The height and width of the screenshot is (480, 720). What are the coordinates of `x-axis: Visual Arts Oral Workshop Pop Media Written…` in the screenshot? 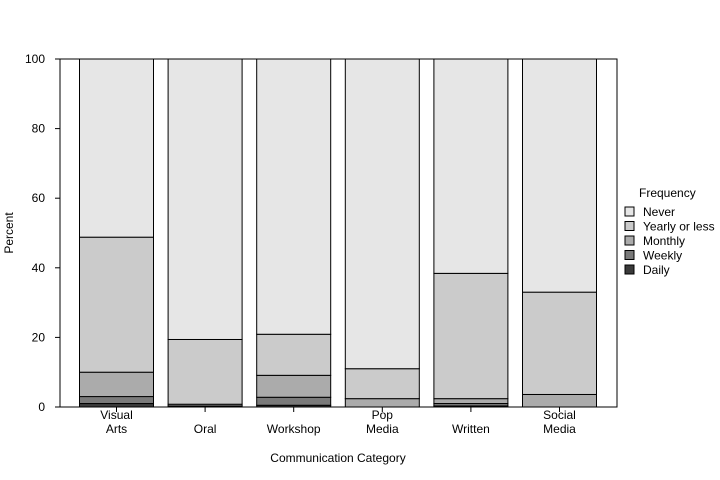 It's located at (338, 421).